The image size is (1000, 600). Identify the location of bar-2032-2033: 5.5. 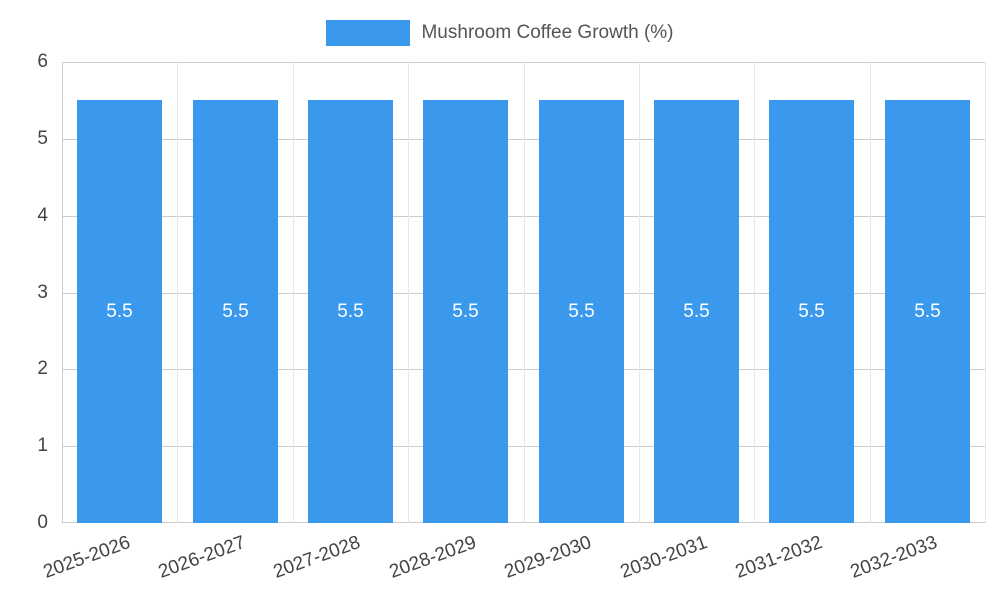
(927, 311).